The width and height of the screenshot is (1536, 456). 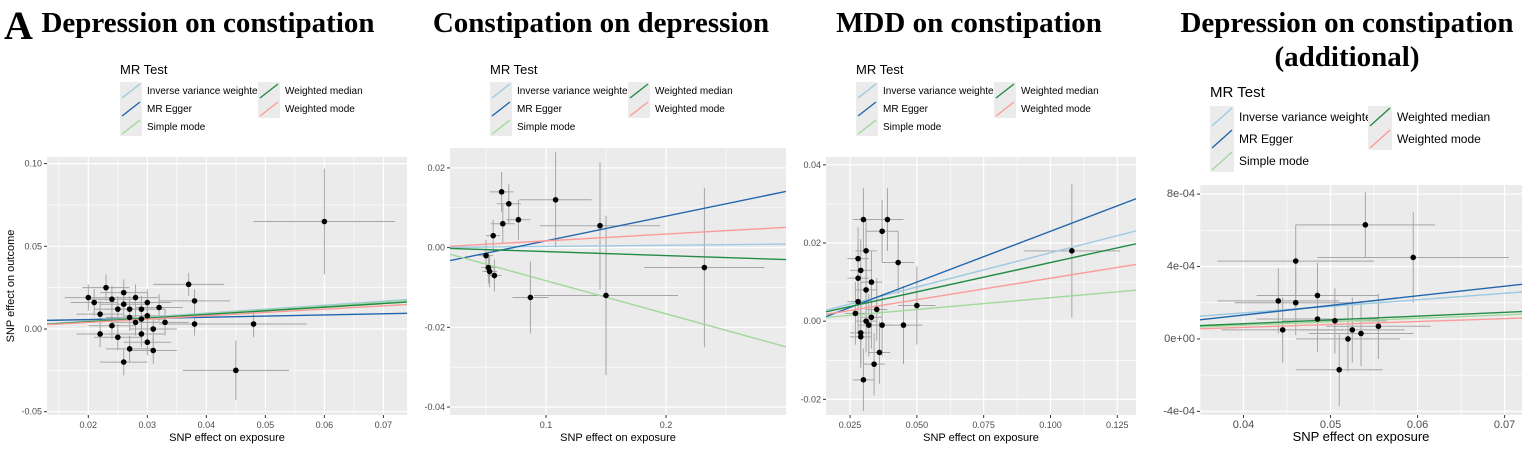 I want to click on legend-label: MR Egger, so click(x=170, y=109).